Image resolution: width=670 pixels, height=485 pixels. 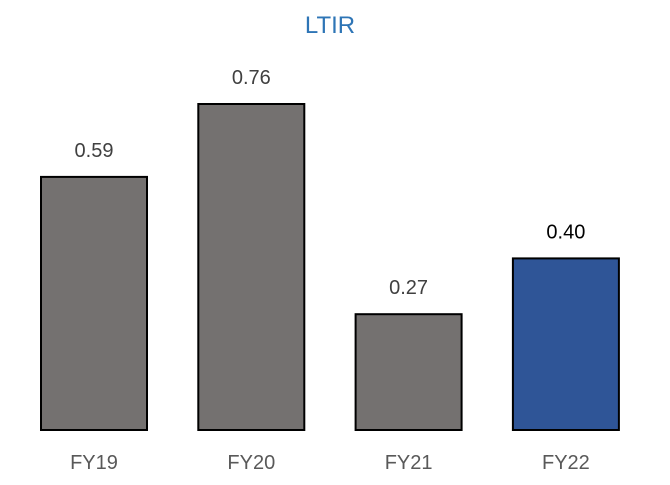 What do you see at coordinates (251, 78) in the screenshot?
I see `value-label-fy20: 0.76` at bounding box center [251, 78].